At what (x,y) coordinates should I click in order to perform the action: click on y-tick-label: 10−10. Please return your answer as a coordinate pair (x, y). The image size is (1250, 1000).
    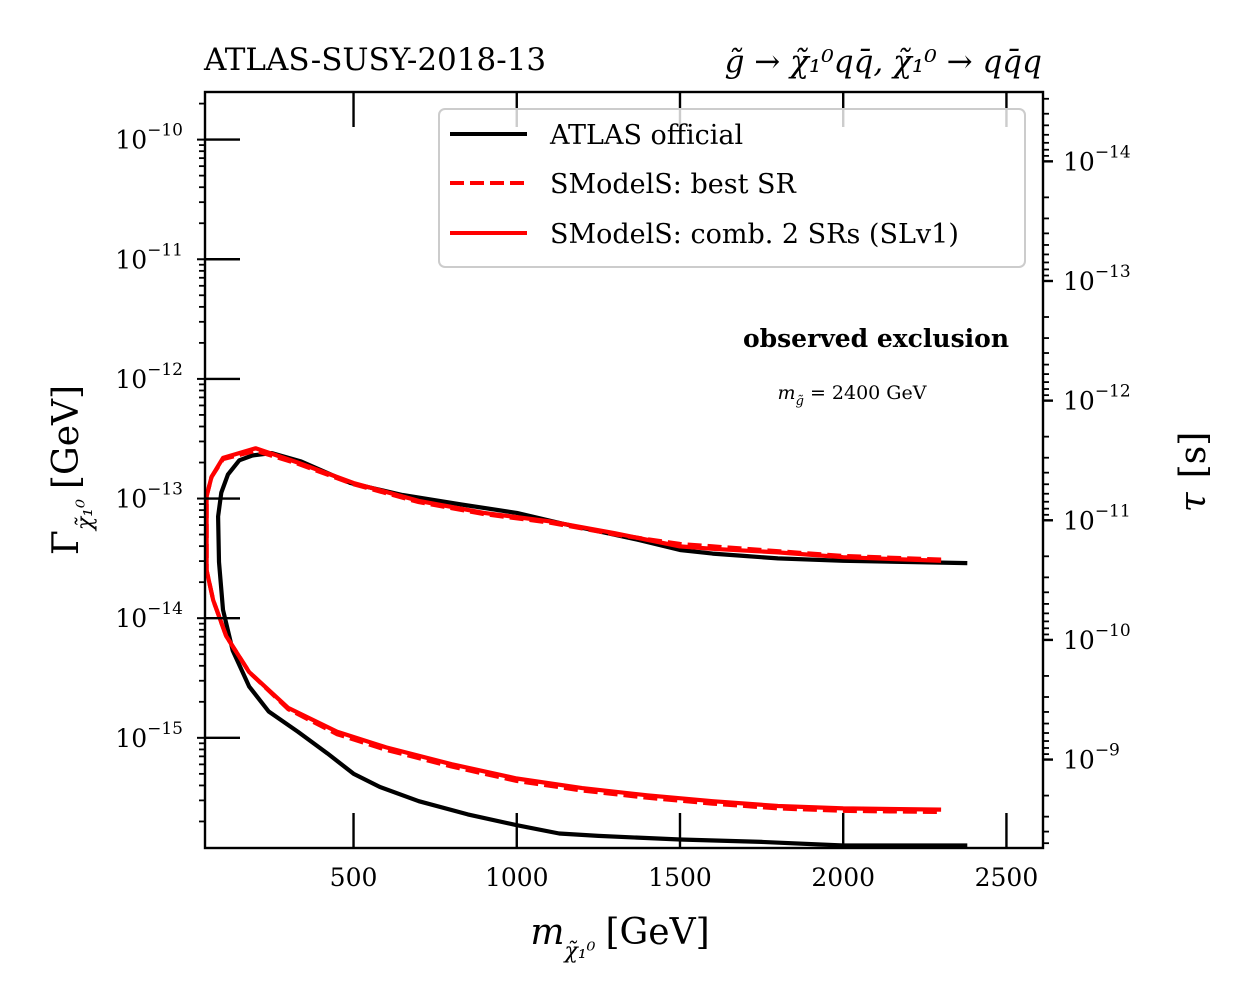
    Looking at the image, I should click on (149, 138).